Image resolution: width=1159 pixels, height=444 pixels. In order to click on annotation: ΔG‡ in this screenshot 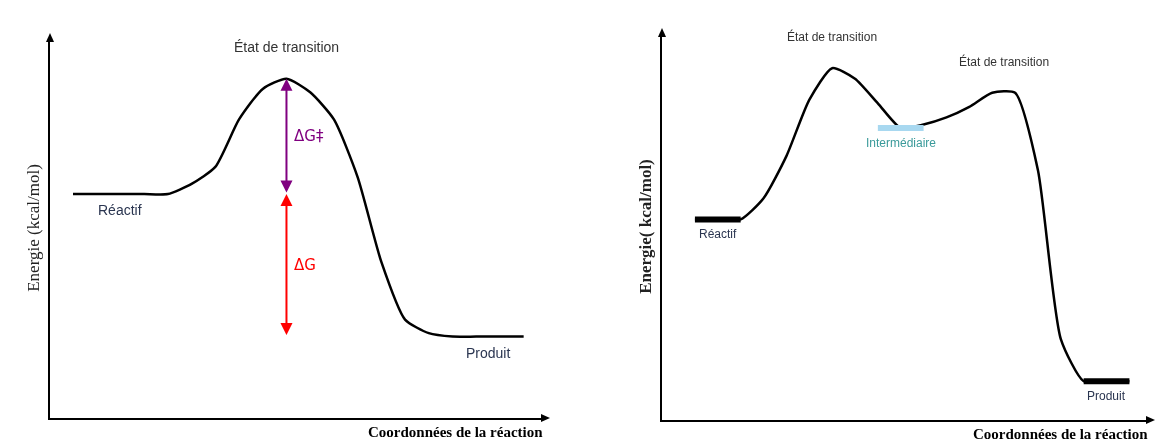, I will do `click(309, 136)`.